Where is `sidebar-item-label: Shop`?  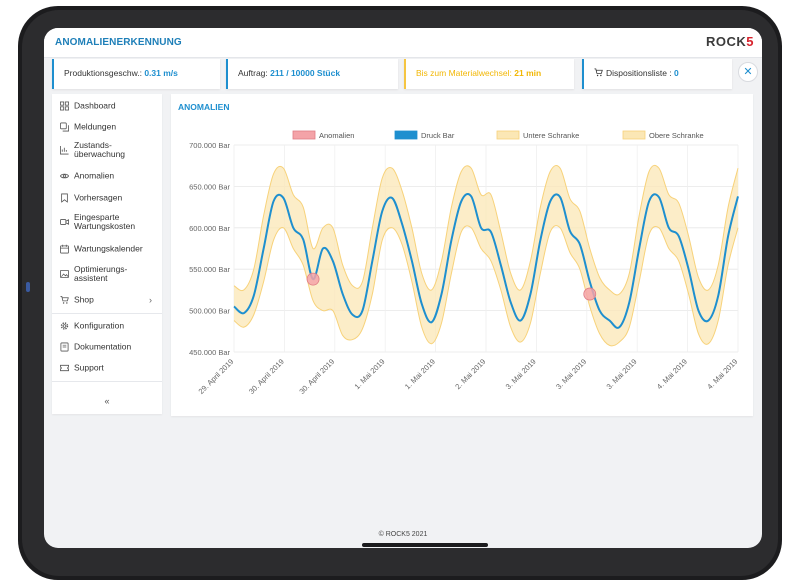 sidebar-item-label: Shop is located at coordinates (84, 299).